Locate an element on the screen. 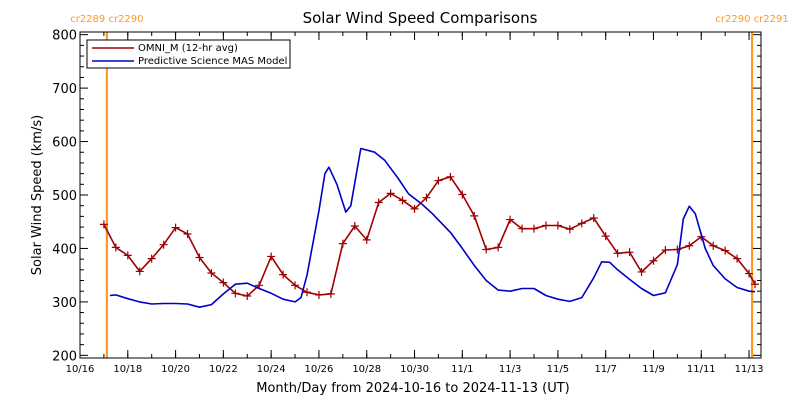  y-tick-label: 200 is located at coordinates (64, 356).